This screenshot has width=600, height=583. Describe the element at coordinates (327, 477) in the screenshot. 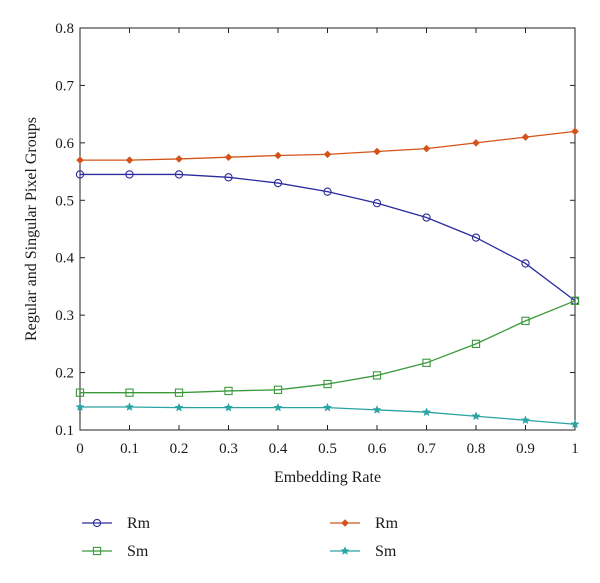

I see `x-axis-title: Embedding Rate` at that location.